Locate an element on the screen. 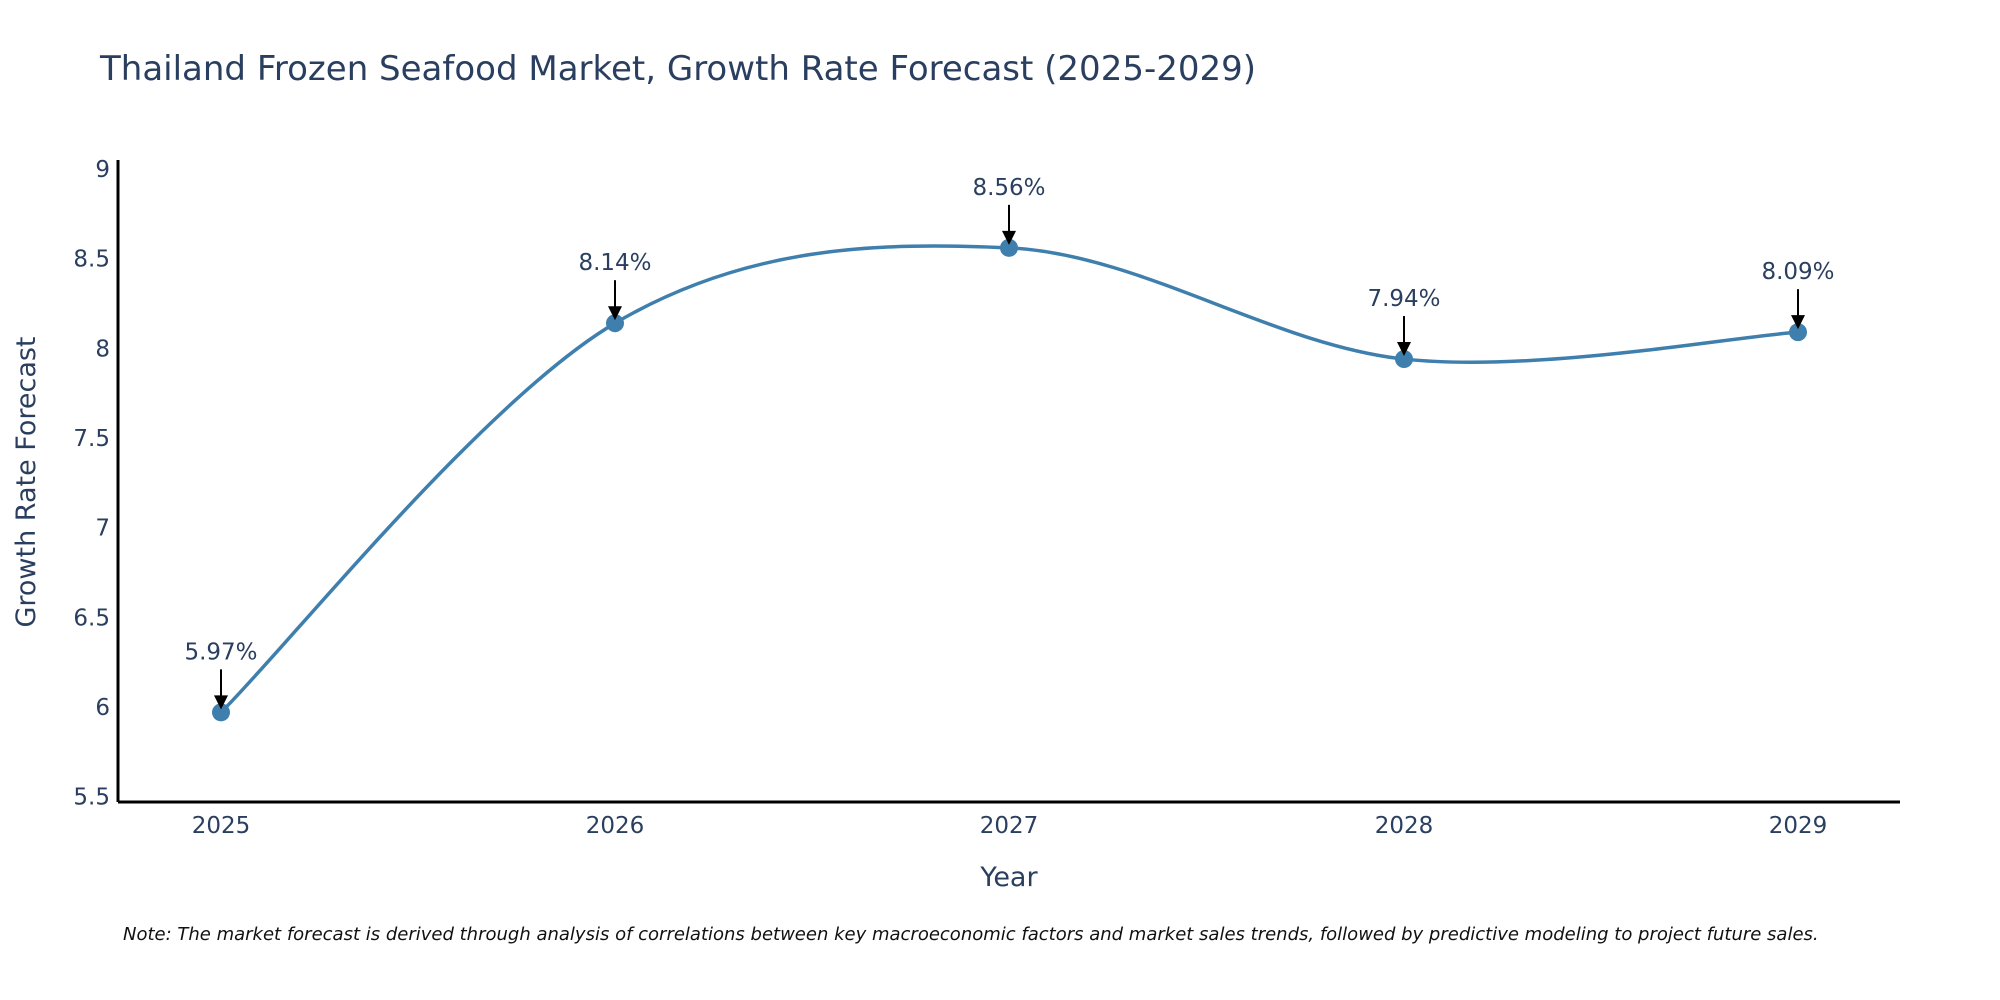 This screenshot has width=2000, height=1000. x-tick-label: 2026 is located at coordinates (615, 826).